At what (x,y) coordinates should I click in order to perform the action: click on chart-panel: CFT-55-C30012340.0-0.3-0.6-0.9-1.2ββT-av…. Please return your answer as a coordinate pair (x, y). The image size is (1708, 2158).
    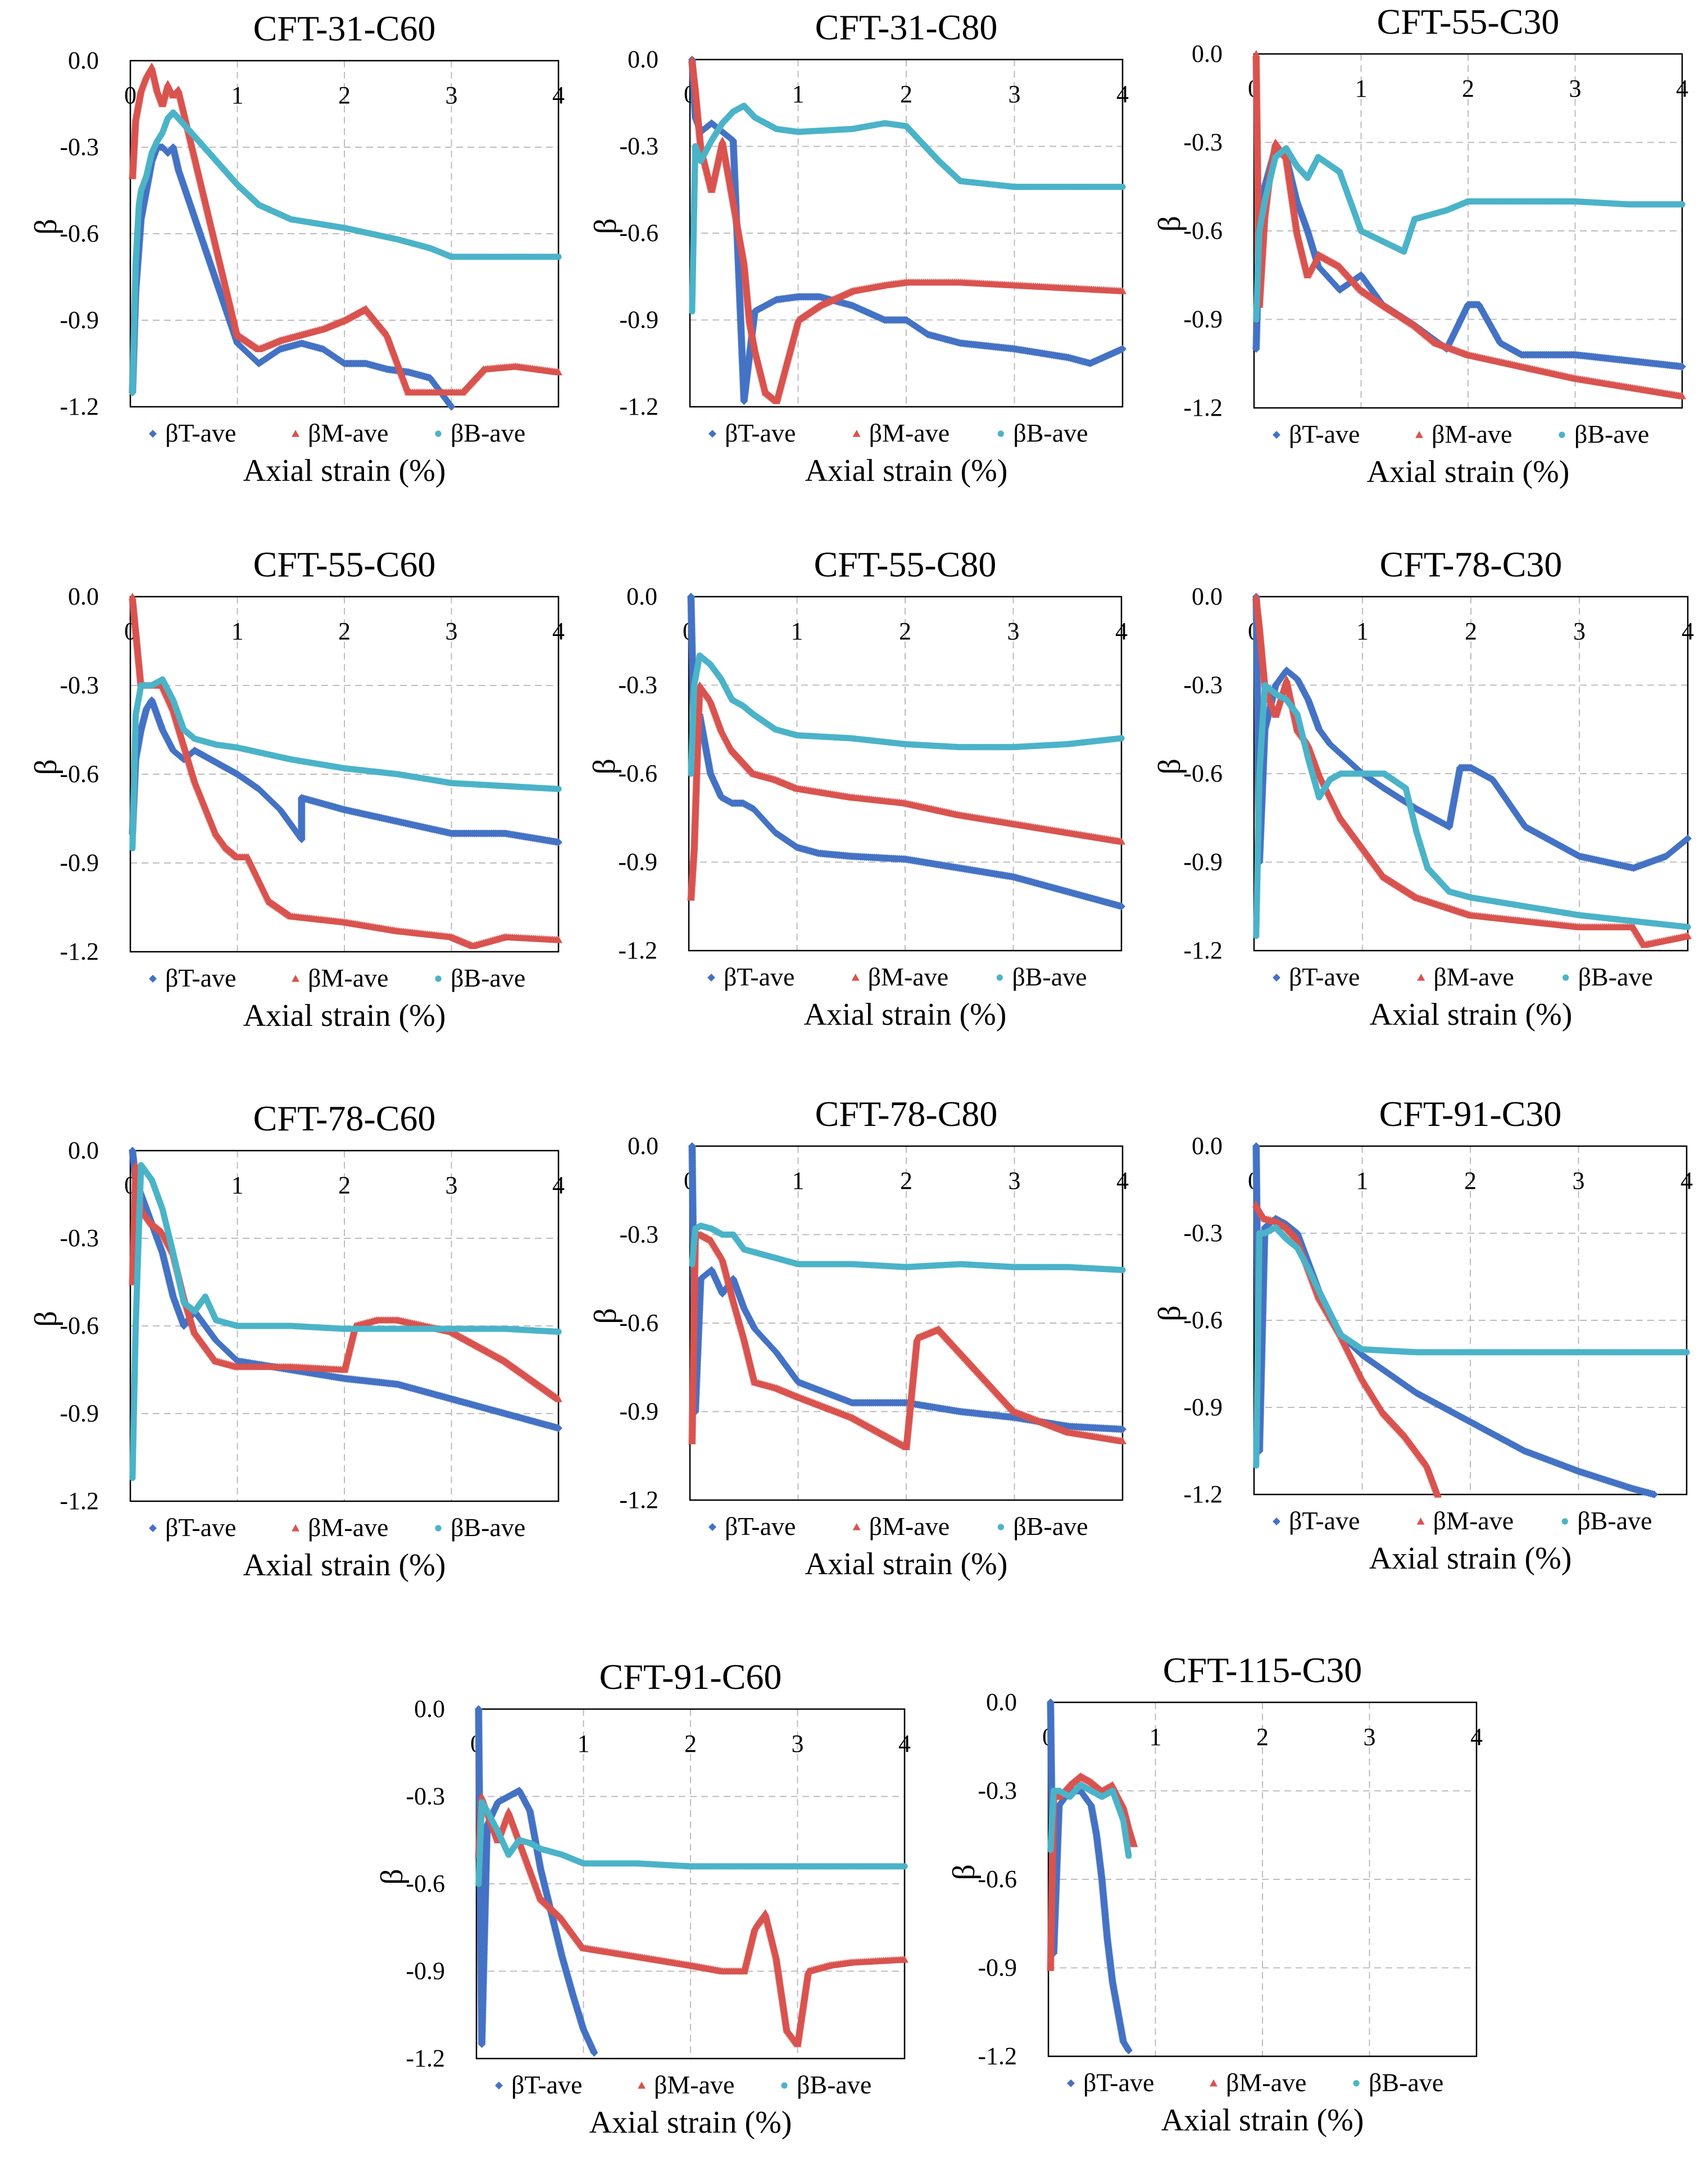
    Looking at the image, I should click on (1420, 246).